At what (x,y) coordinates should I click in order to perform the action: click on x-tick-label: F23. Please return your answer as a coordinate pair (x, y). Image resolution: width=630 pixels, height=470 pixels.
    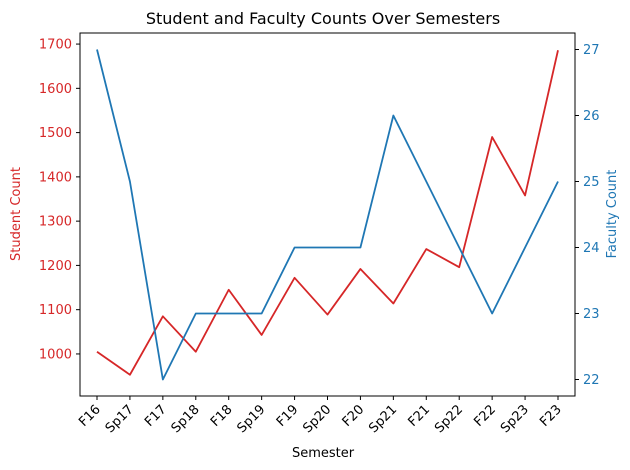
    Looking at the image, I should click on (551, 416).